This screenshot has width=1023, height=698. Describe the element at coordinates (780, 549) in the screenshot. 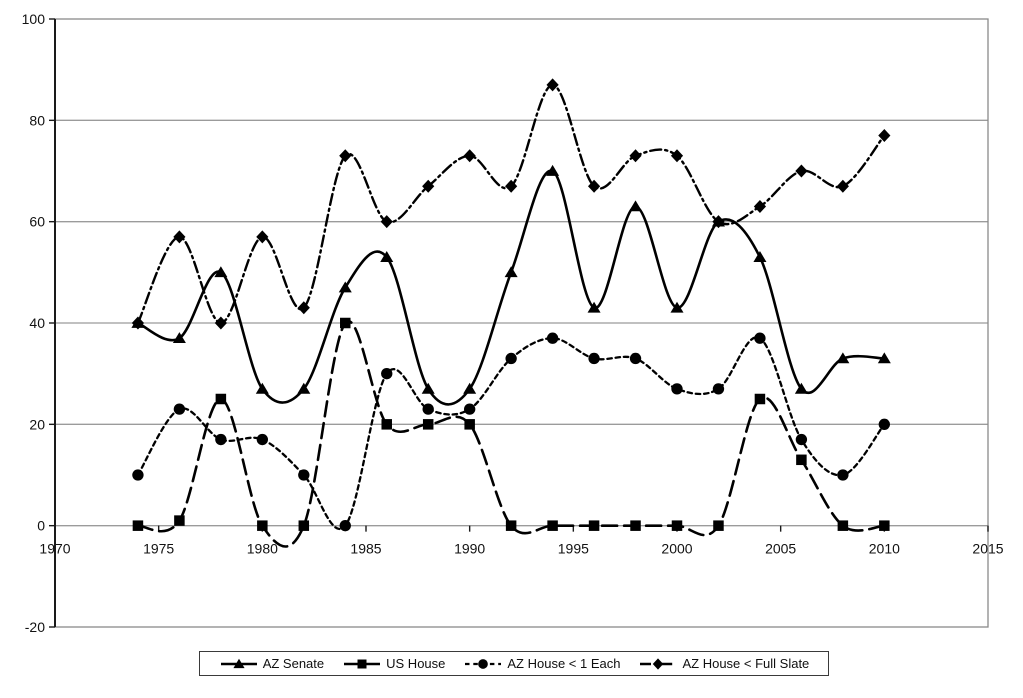

I see `x-tick-label: 2005` at that location.